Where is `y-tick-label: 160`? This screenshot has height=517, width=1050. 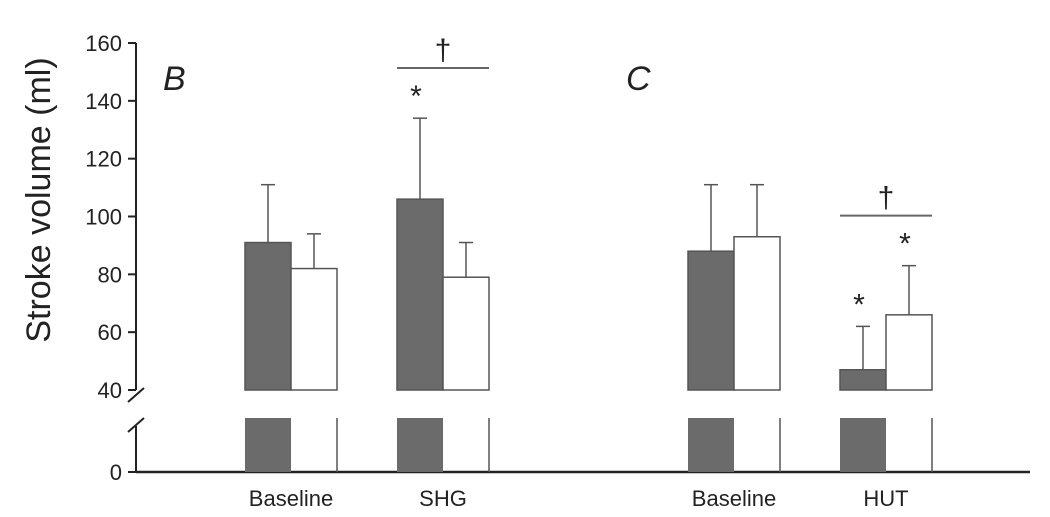
y-tick-label: 160 is located at coordinates (103, 43).